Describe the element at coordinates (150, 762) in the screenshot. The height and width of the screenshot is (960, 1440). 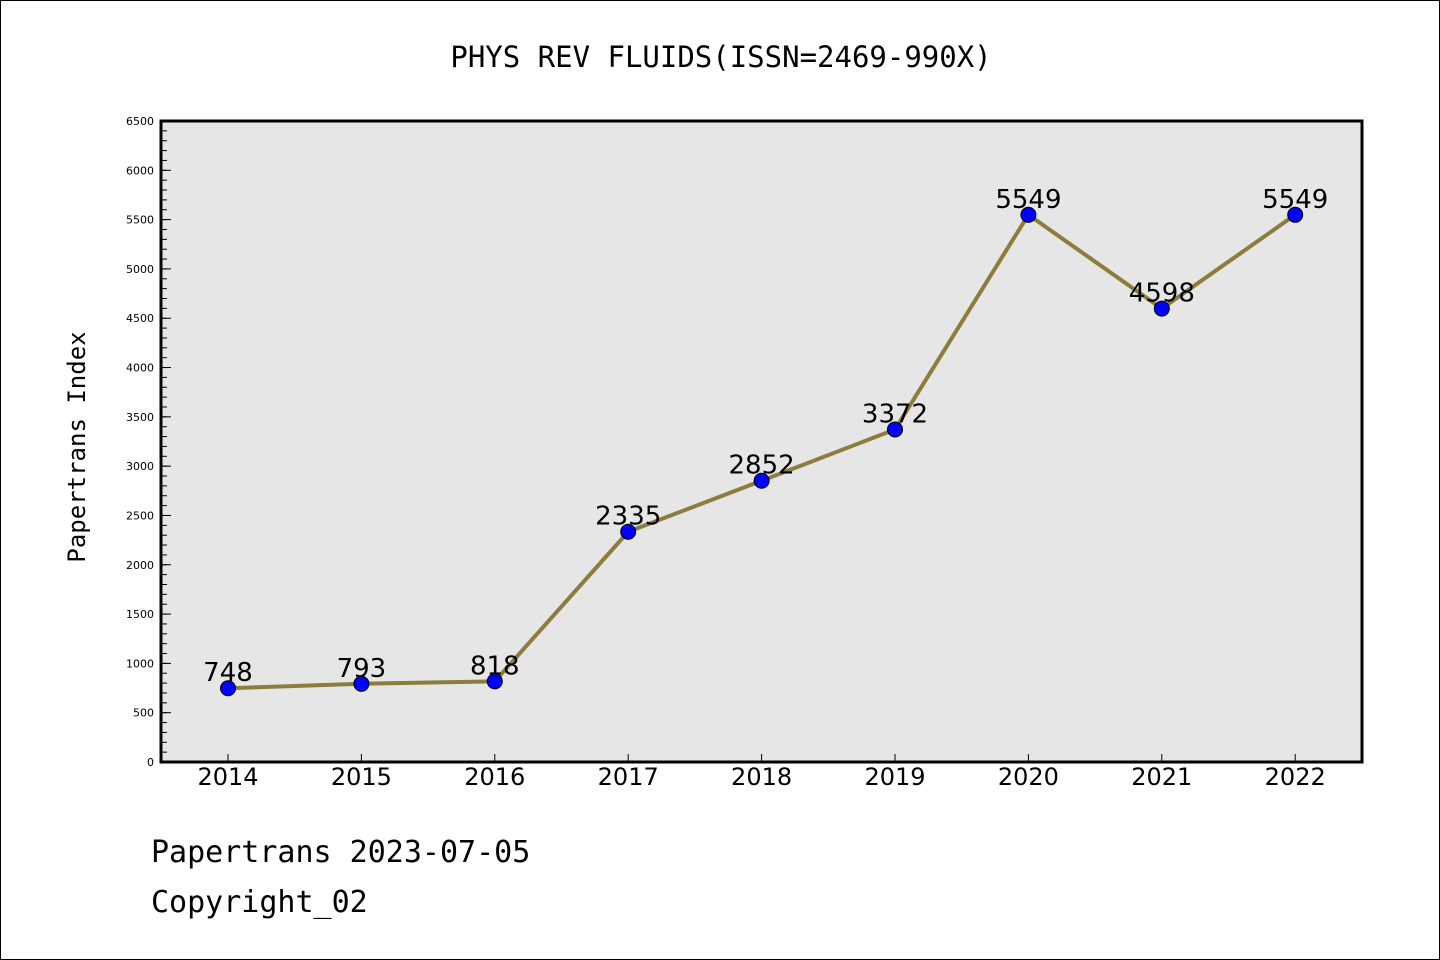
I see `y-tick-label: 0` at that location.